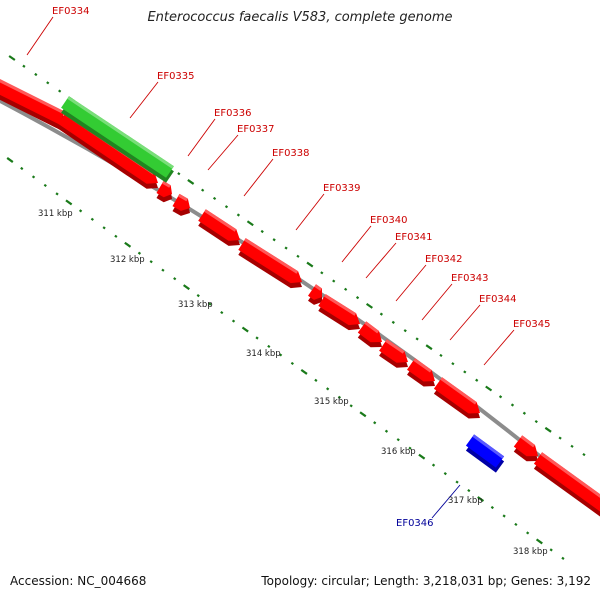  Describe the element at coordinates (414, 237) in the screenshot. I see `gene-label-text: EF0341` at that location.